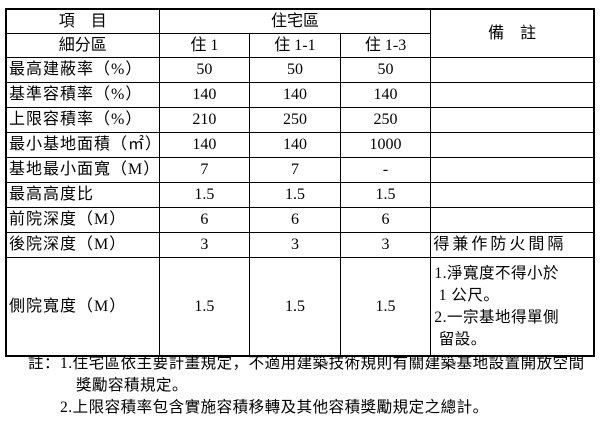  I want to click on row-label: 側院寬度（M）, so click(82, 307).